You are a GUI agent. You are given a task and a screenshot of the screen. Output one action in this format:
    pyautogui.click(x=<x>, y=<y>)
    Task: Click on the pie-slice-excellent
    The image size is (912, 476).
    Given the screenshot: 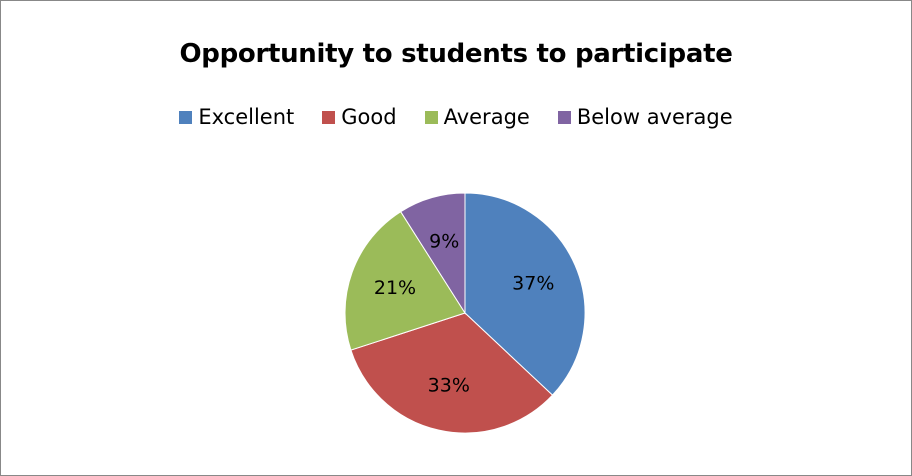 What is the action you would take?
    pyautogui.click(x=525, y=294)
    